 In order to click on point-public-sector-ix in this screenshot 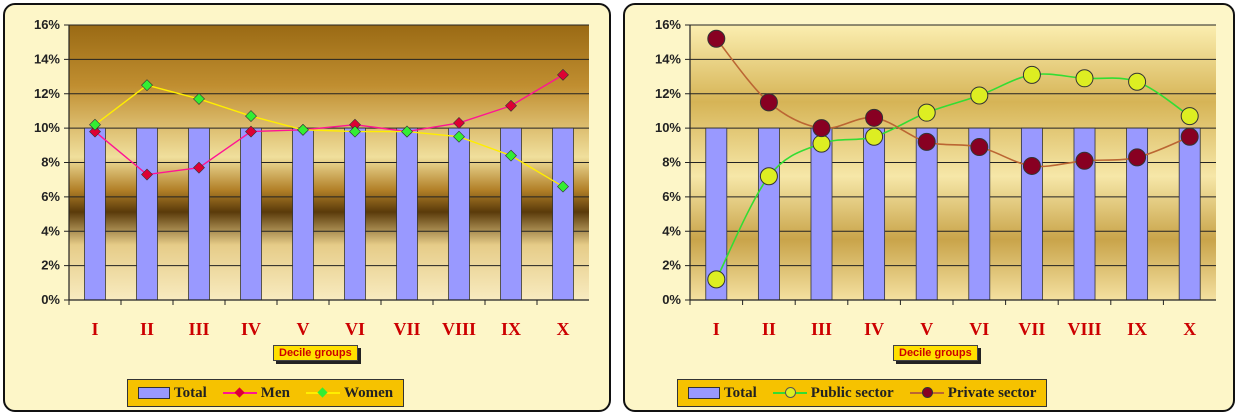, I will do `click(1137, 81)`.